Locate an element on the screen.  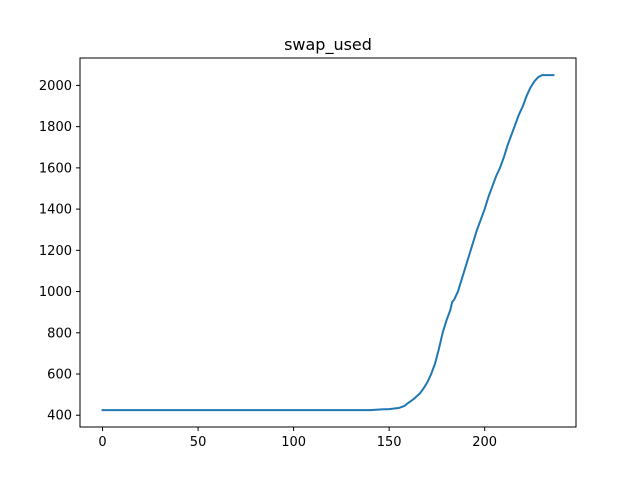
y-tick-label: 1600 is located at coordinates (55, 168).